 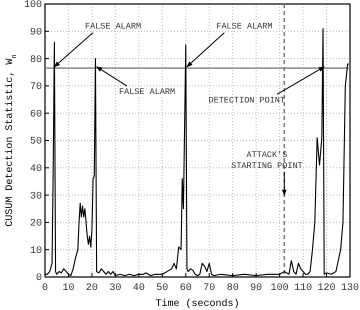 What do you see at coordinates (33, 6) in the screenshot?
I see `y-tick-label: 100` at bounding box center [33, 6].